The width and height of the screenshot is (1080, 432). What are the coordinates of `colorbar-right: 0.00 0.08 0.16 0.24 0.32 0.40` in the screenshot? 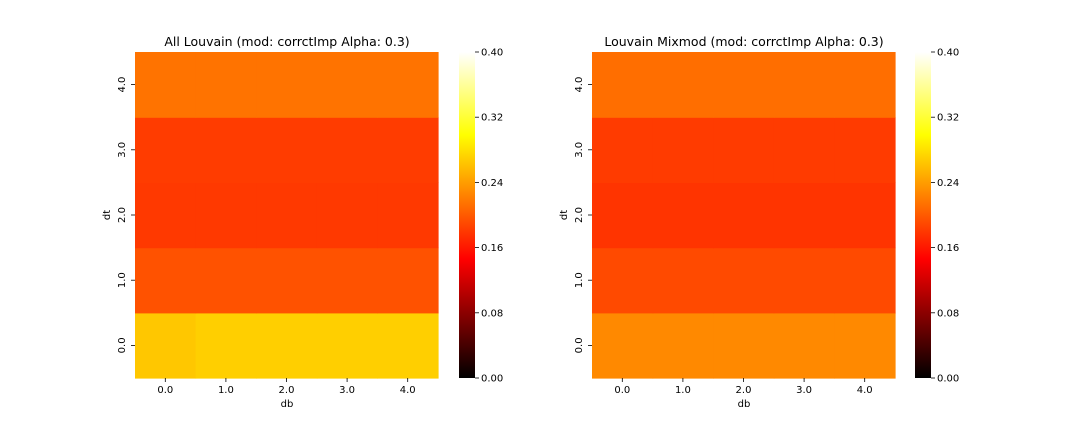 It's located at (937, 216).